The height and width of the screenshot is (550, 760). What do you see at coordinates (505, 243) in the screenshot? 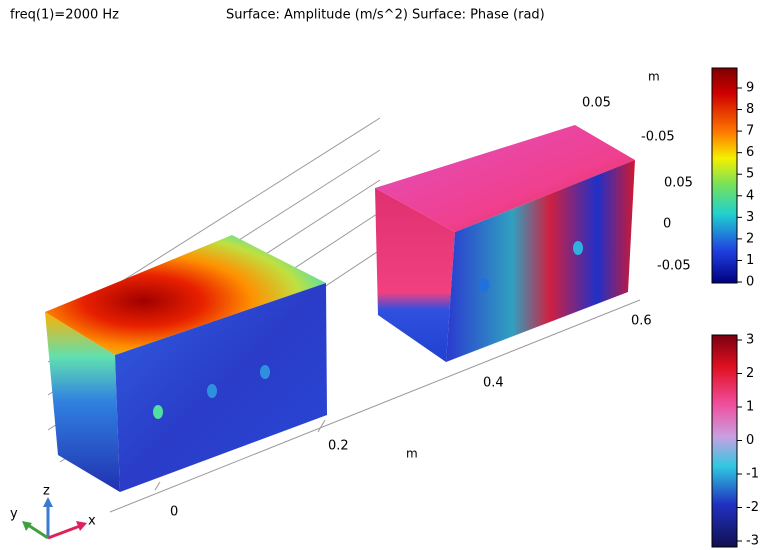
I see `phase-box` at bounding box center [505, 243].